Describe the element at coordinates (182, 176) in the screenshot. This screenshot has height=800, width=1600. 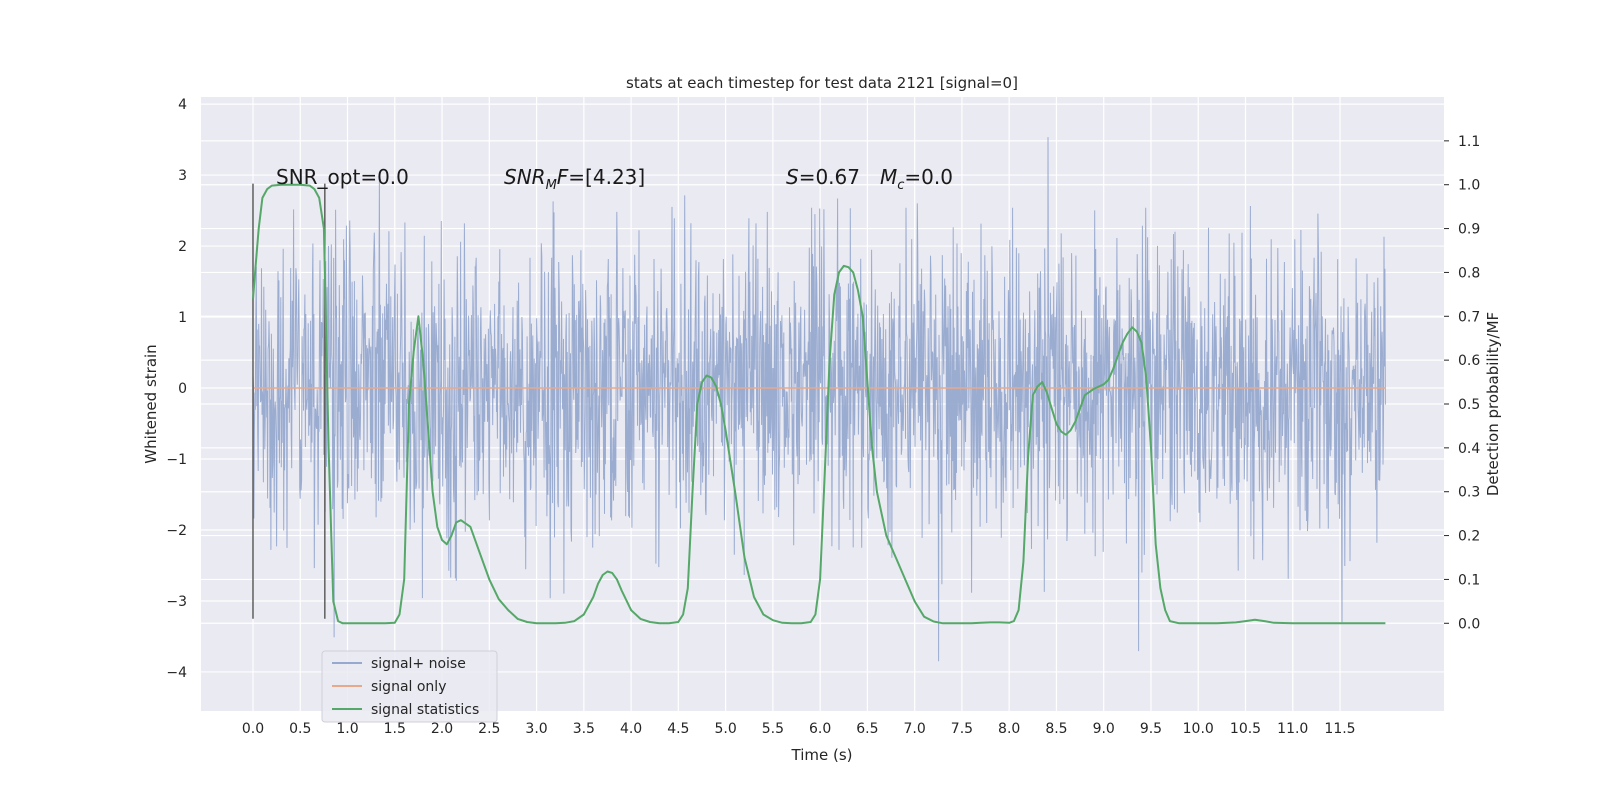
I see `y-tick-label: 3` at that location.